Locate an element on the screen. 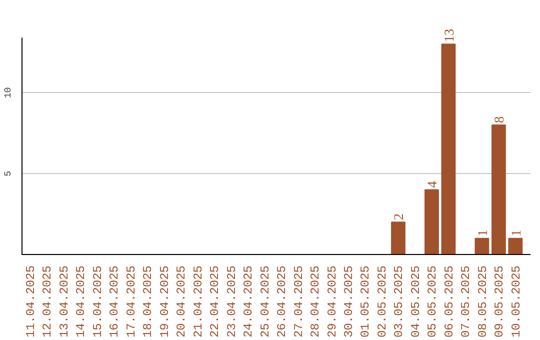  x-tick-label: 06.05.2025 is located at coordinates (449, 301).